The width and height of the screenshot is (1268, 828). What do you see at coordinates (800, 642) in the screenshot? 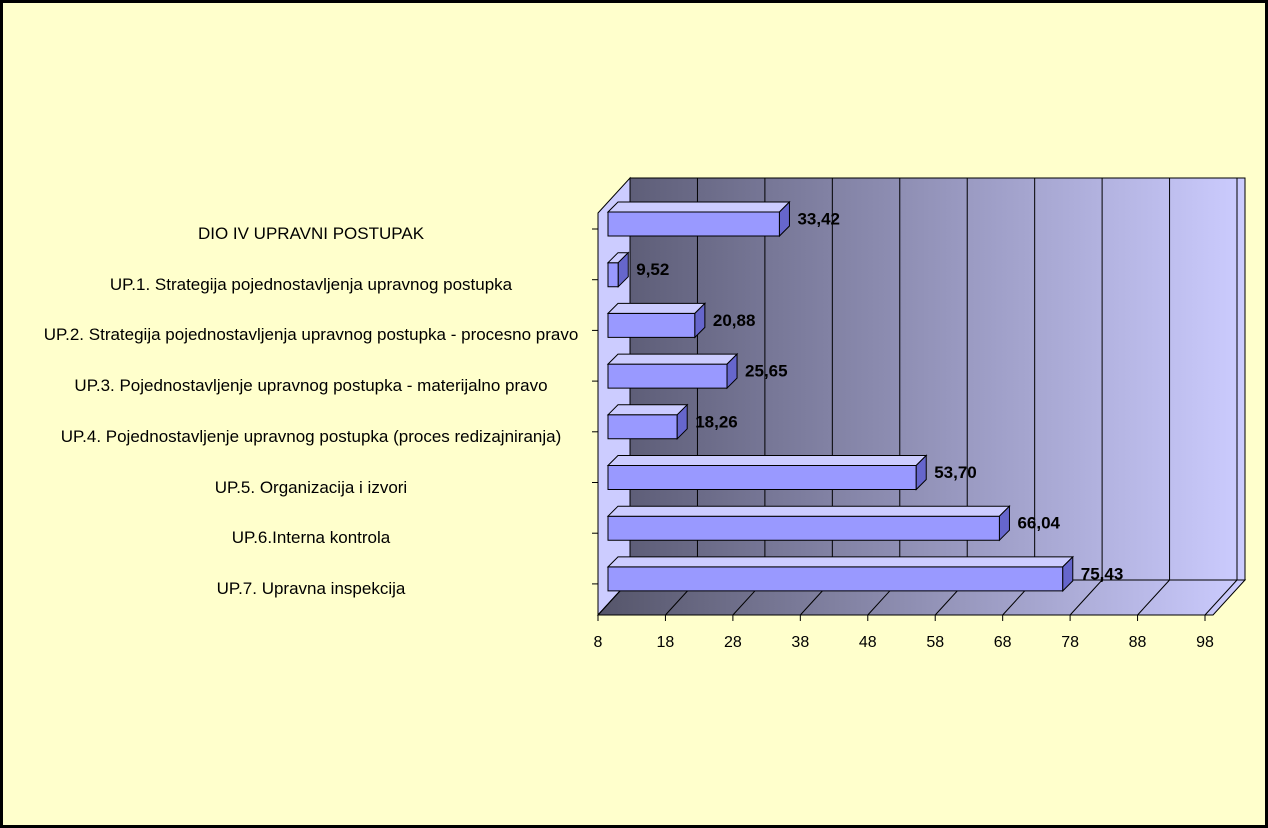
I see `x-tick-label: 38` at bounding box center [800, 642].